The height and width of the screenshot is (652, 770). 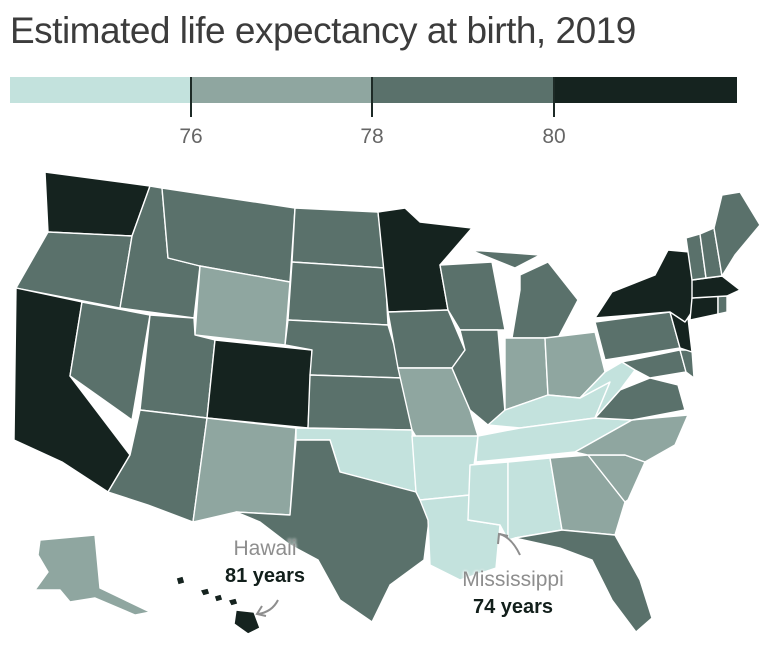 I want to click on state-maine, so click(x=737, y=234).